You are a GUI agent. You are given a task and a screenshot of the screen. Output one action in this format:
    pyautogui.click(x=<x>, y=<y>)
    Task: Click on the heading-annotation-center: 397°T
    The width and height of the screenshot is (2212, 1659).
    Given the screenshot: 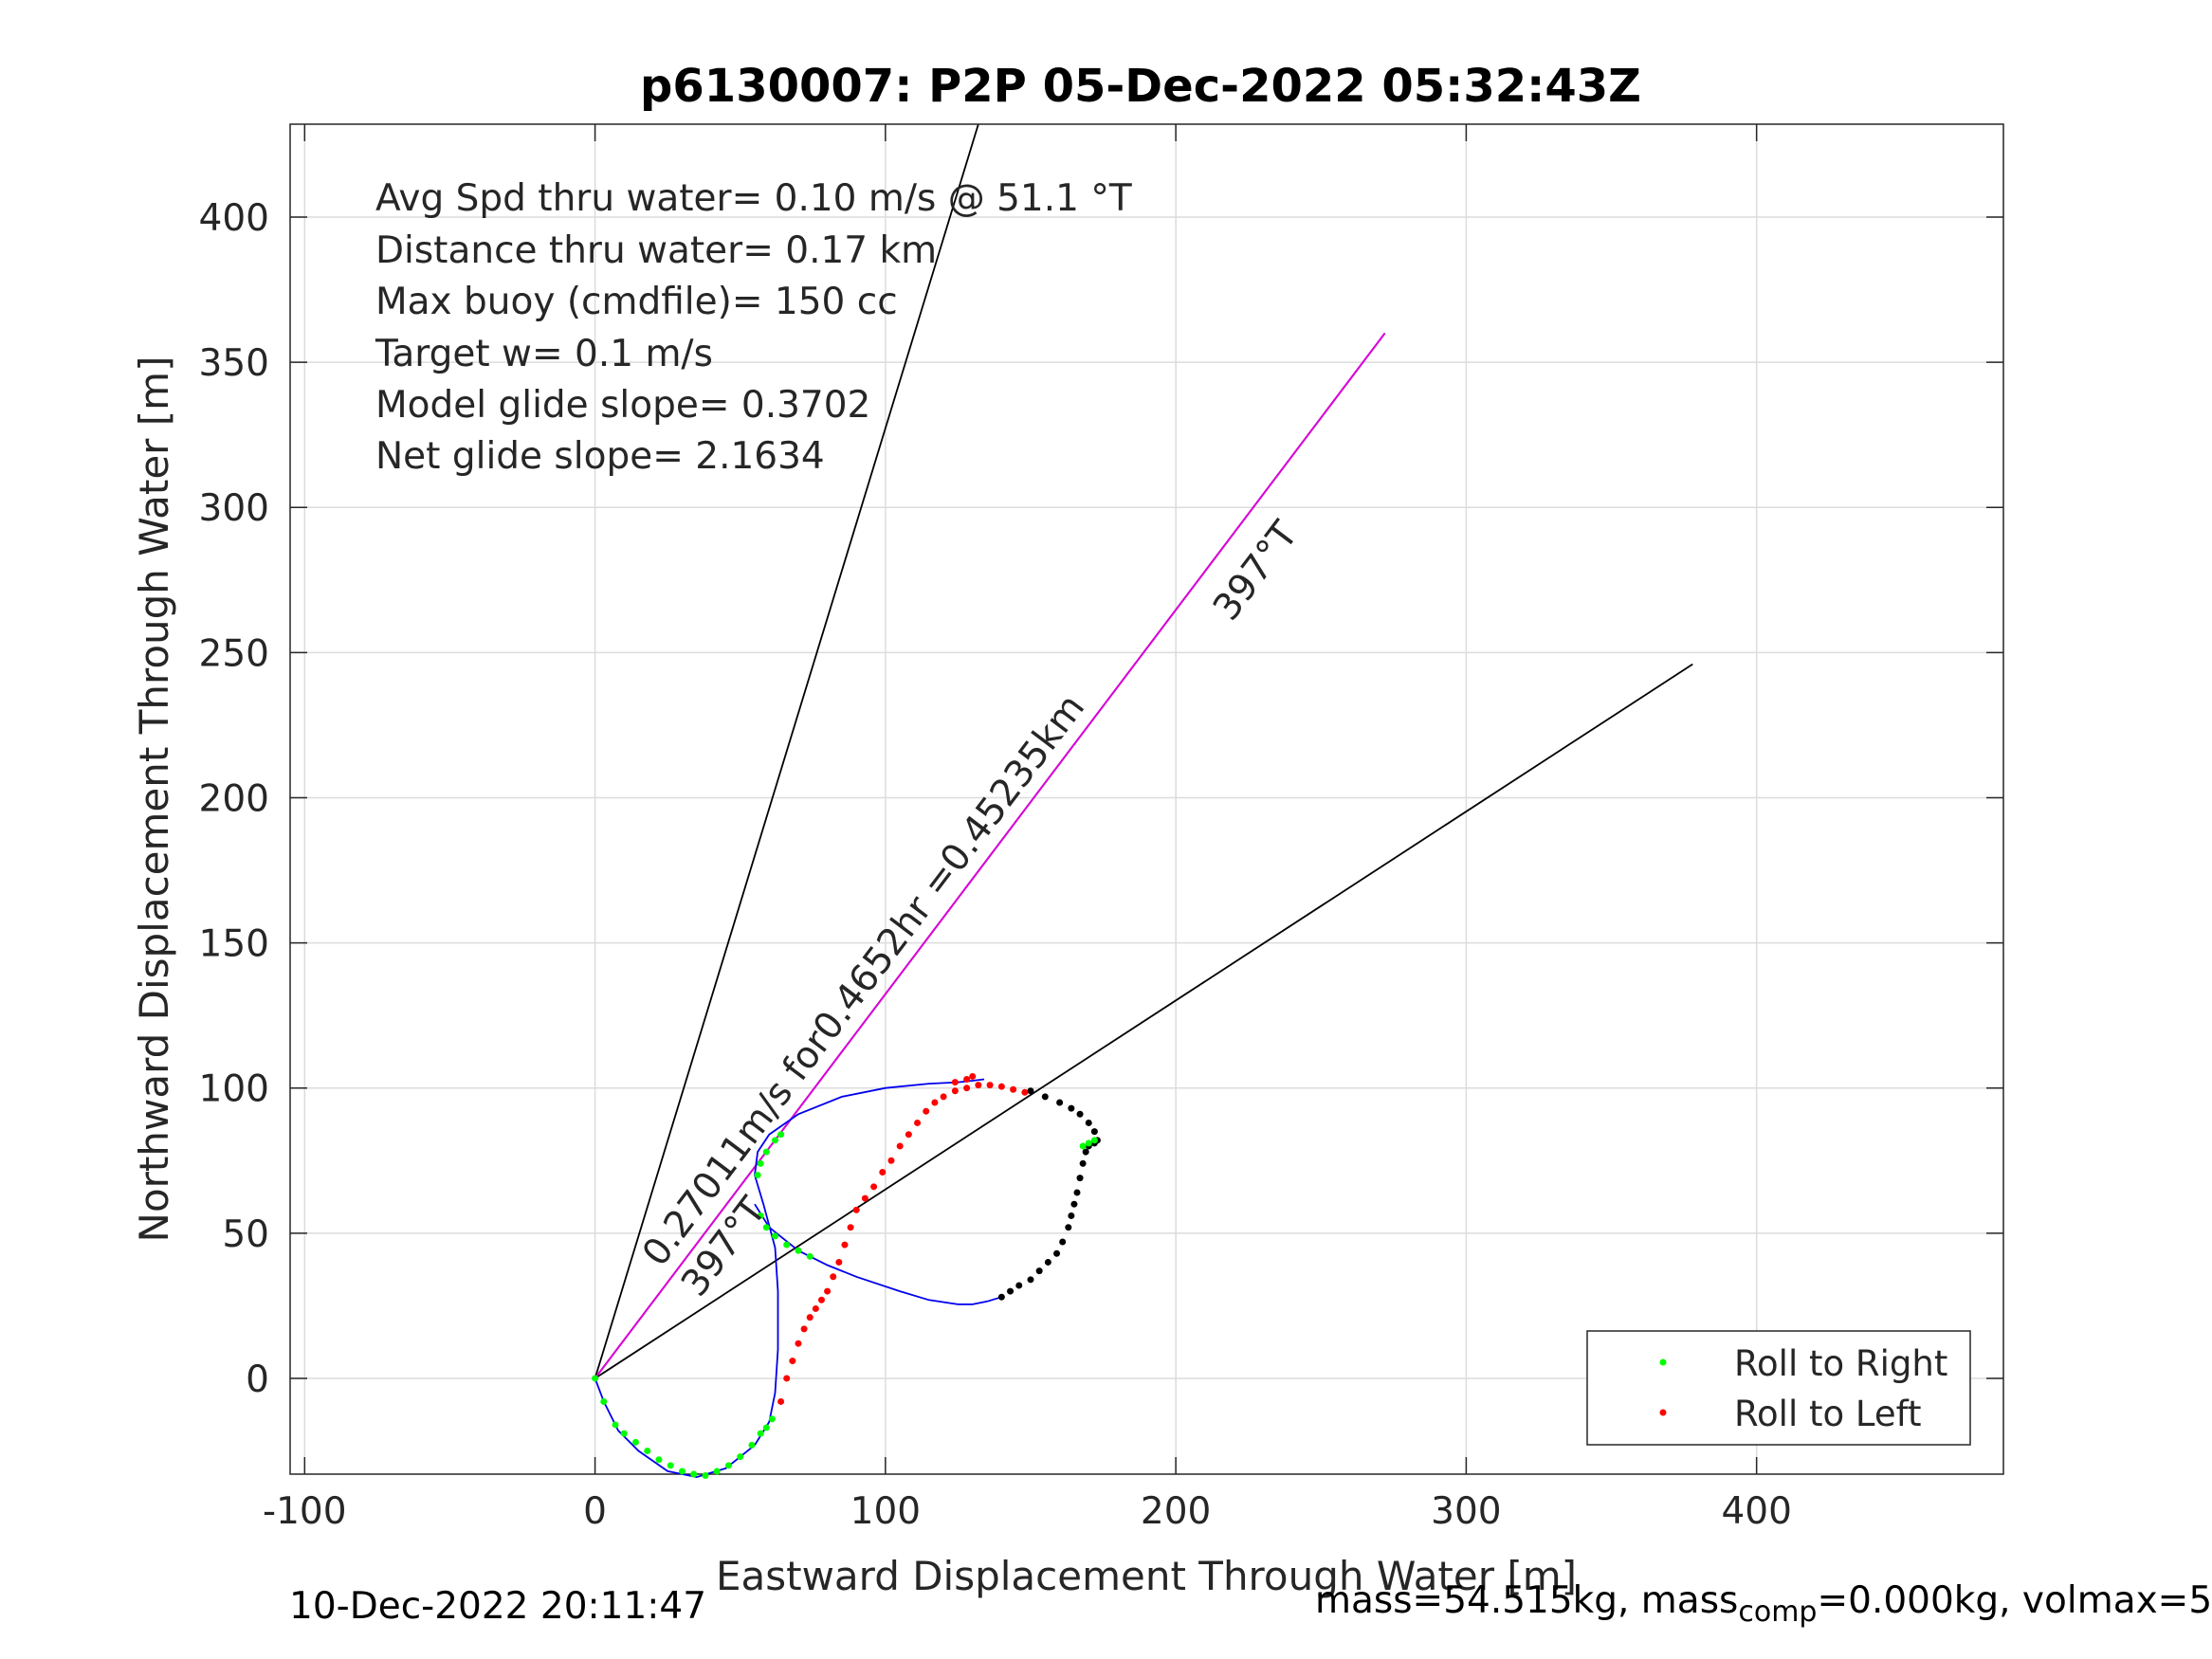 What is the action you would take?
    pyautogui.click(x=1256, y=571)
    